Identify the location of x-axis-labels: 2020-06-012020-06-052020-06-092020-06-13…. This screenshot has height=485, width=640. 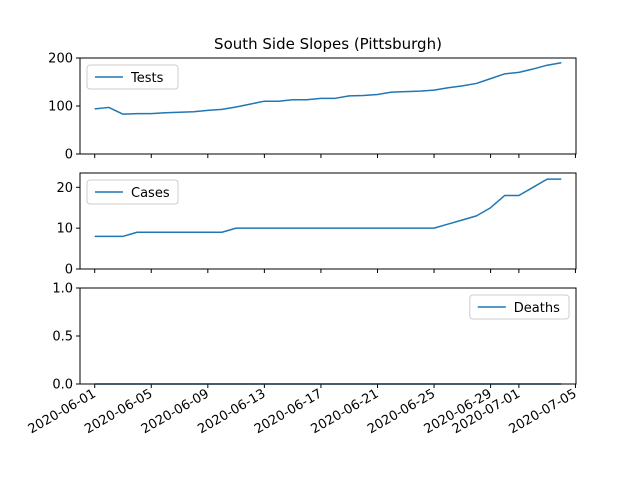
(303, 411).